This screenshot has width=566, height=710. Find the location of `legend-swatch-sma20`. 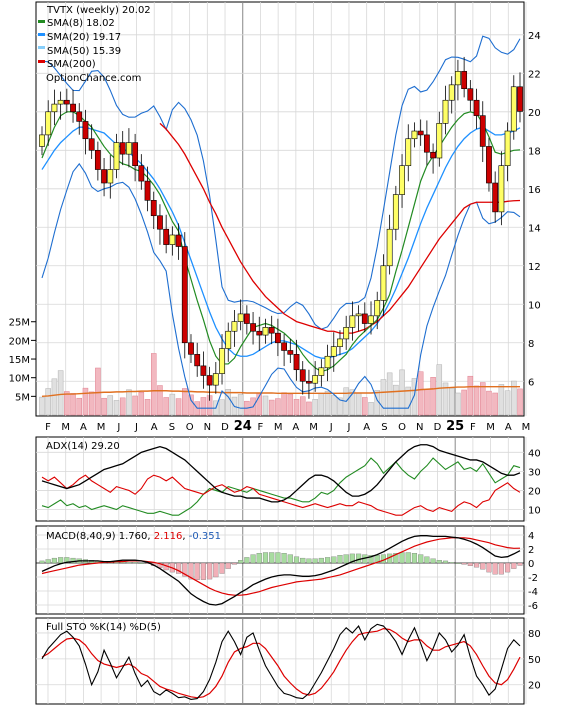

legend-swatch-sma20 is located at coordinates (41, 34).